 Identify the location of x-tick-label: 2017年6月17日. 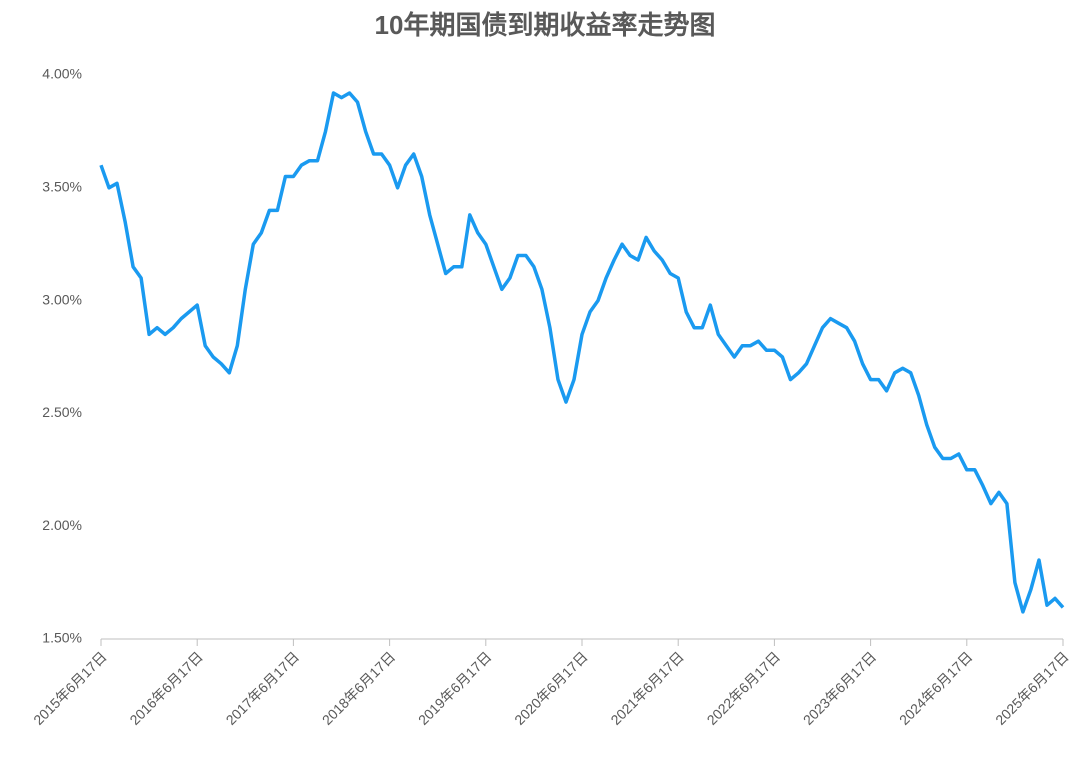
(263, 688).